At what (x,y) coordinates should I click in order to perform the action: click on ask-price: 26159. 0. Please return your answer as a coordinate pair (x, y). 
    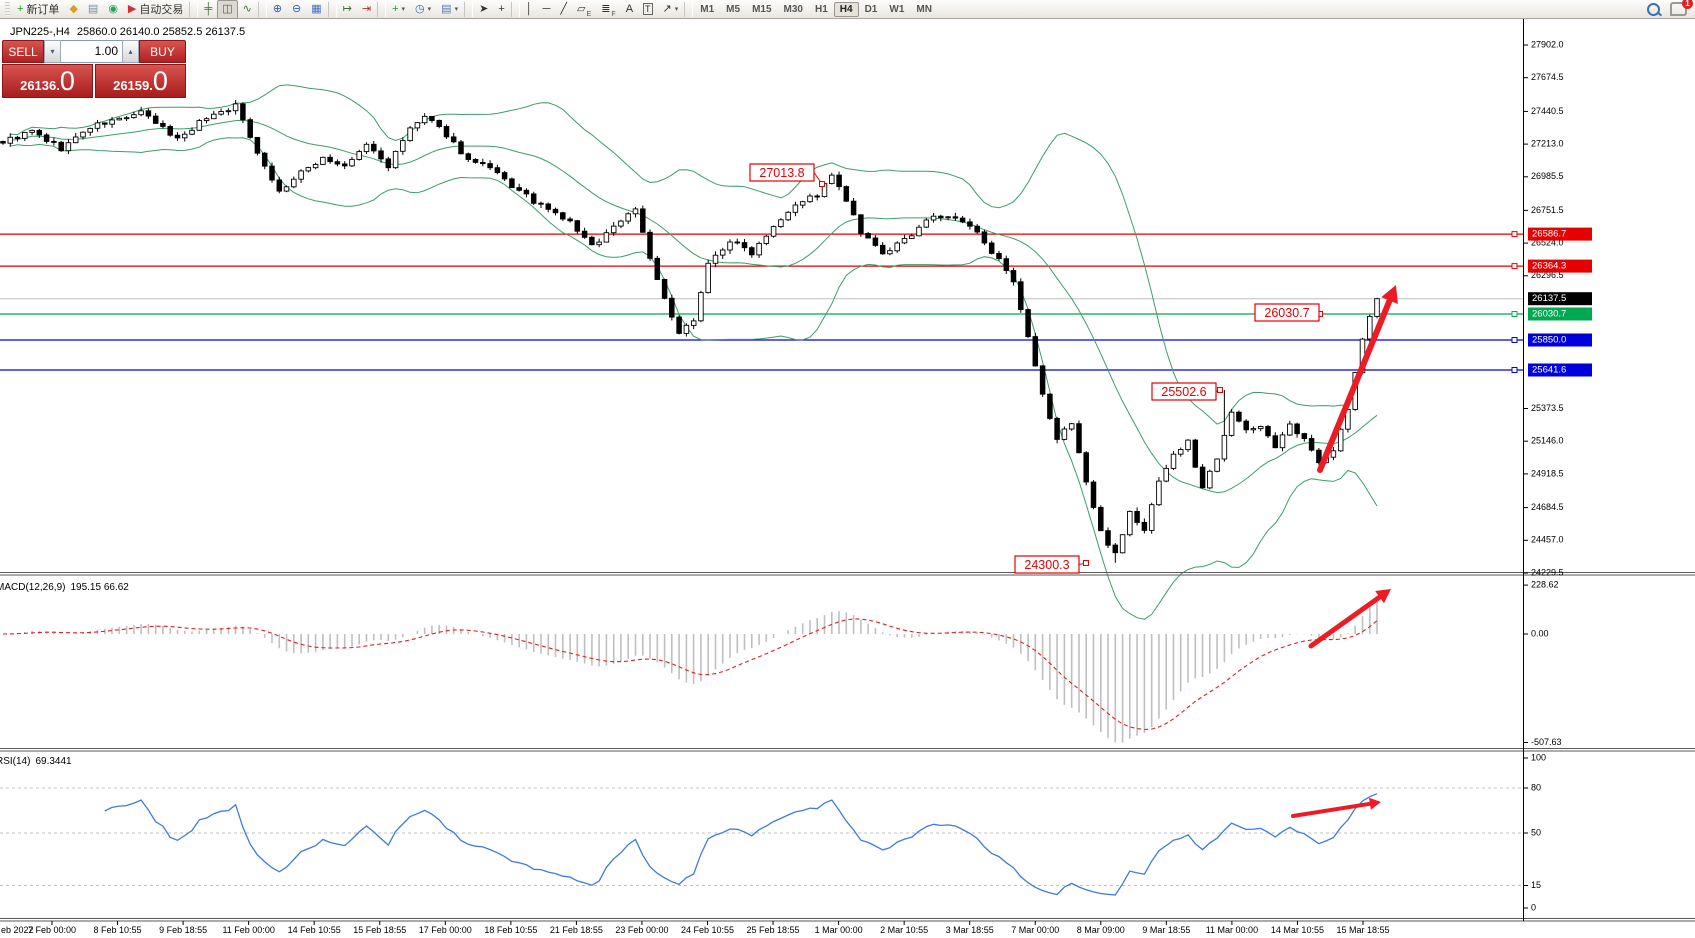
    Looking at the image, I should click on (140, 81).